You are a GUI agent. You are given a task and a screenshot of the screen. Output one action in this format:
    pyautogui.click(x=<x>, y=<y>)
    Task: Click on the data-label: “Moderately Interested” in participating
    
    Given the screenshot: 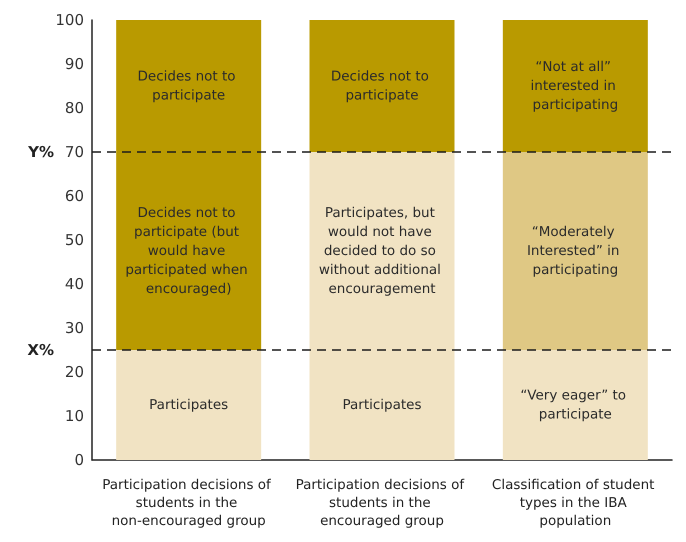 What is the action you would take?
    pyautogui.click(x=575, y=251)
    